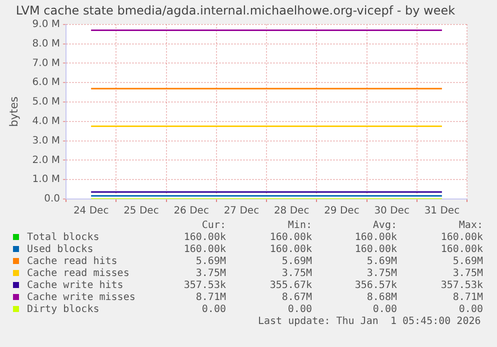  What do you see at coordinates (78, 274) in the screenshot?
I see `legend-label: Cache read misses` at bounding box center [78, 274].